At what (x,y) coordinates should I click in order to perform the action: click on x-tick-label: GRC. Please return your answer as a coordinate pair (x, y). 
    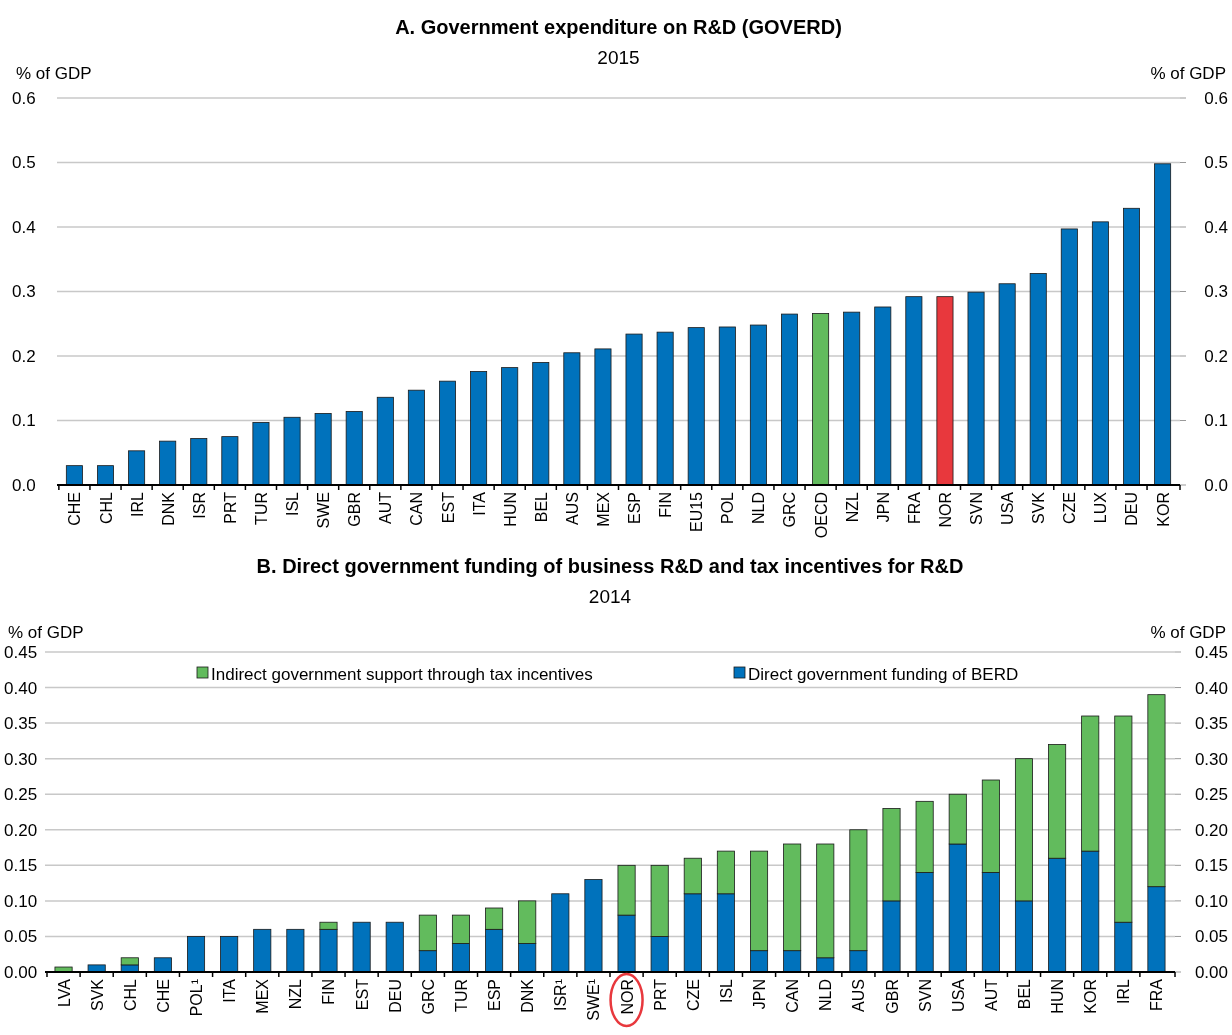
    Looking at the image, I should click on (428, 997).